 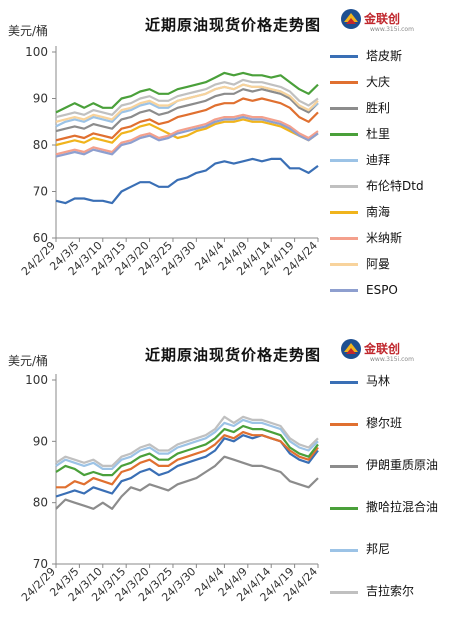 I want to click on legend-item: 马林, so click(x=396, y=395).